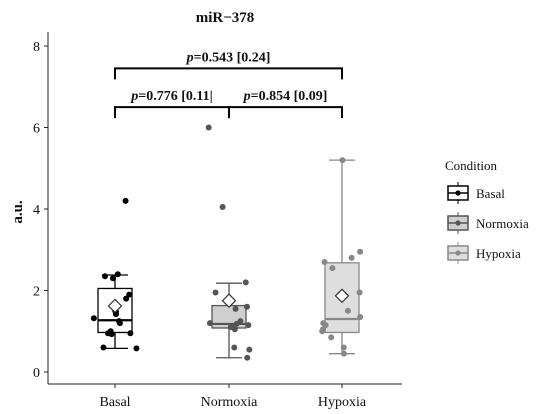 This screenshot has height=414, width=550. I want to click on box-hypoxia, so click(341, 257).